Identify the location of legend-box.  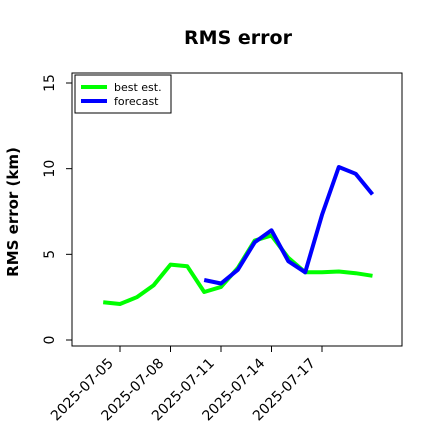
(123, 94).